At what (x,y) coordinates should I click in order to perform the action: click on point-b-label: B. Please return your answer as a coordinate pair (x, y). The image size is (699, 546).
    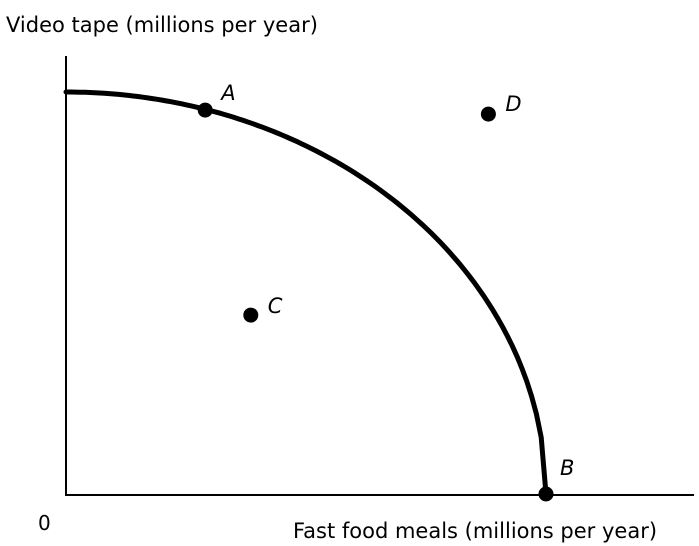
    Looking at the image, I should click on (567, 468).